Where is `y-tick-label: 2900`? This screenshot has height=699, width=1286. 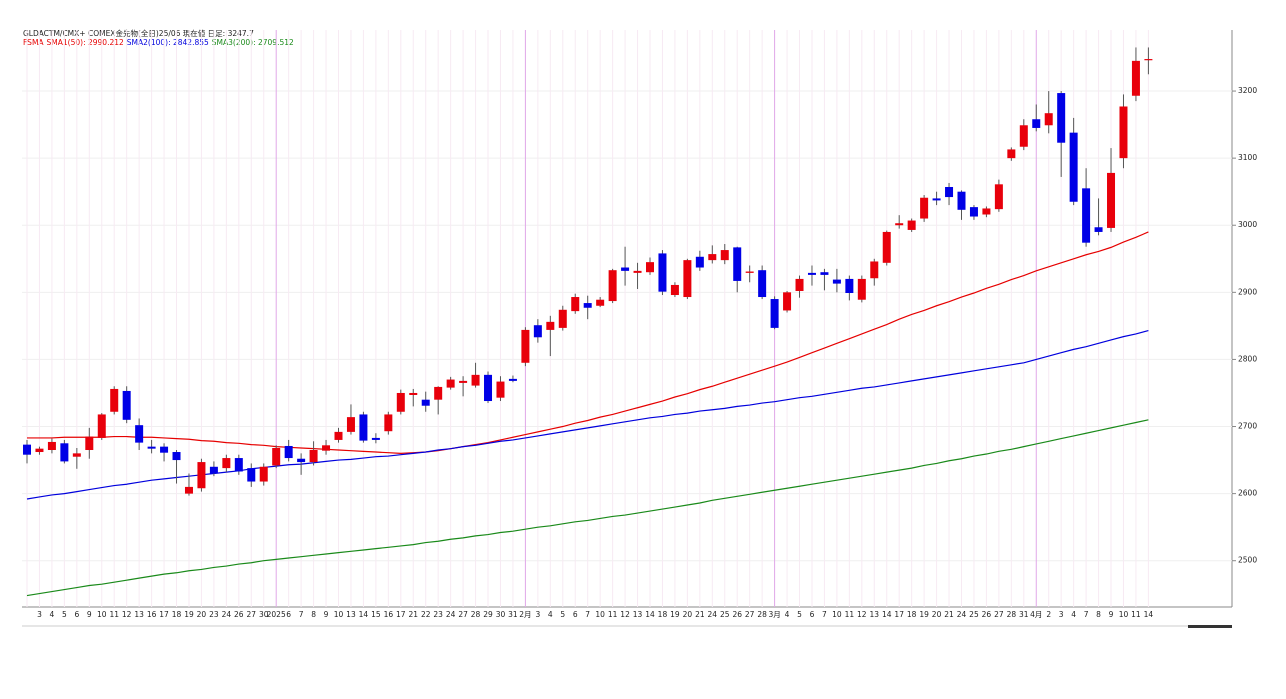 y-tick-label: 2900 is located at coordinates (1247, 291).